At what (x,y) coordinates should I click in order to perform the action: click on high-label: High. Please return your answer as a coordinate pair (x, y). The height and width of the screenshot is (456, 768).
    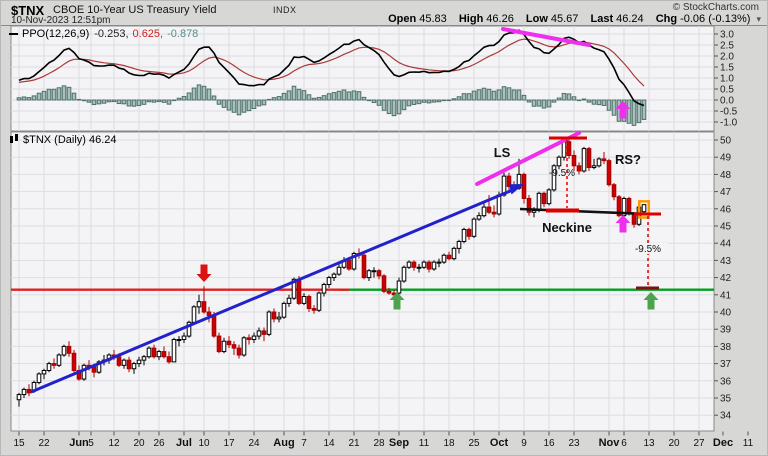
    Looking at the image, I should click on (471, 19).